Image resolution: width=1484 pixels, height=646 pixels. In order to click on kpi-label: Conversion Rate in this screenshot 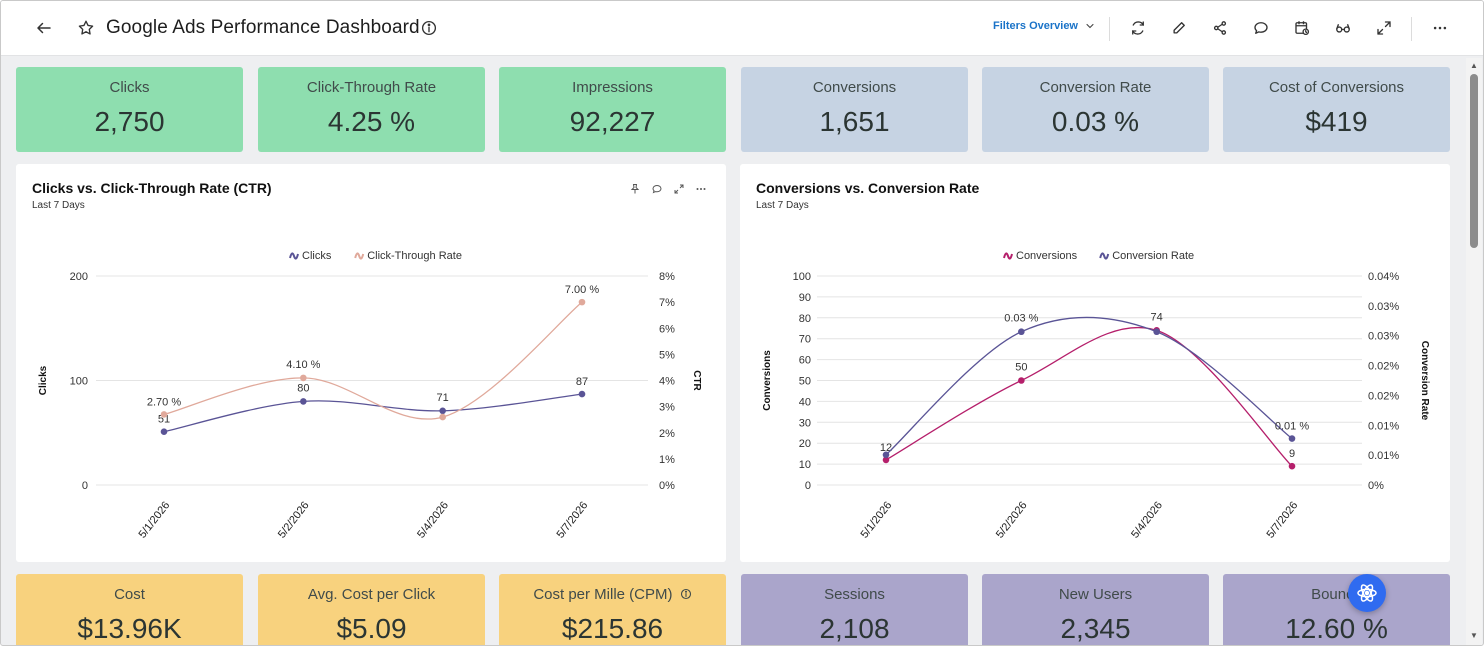, I will do `click(1095, 87)`.